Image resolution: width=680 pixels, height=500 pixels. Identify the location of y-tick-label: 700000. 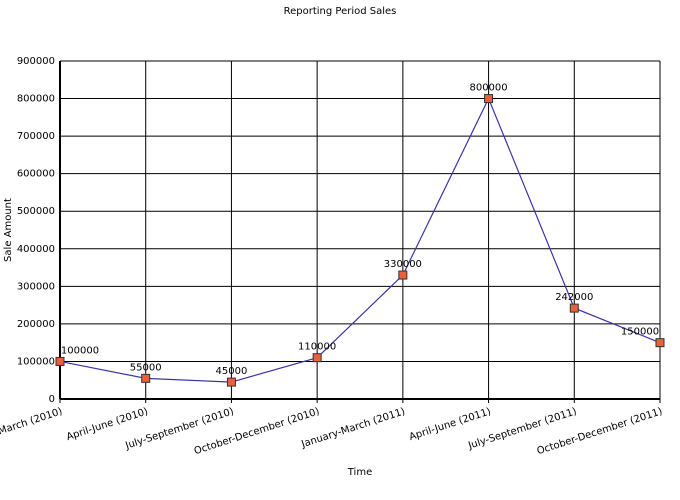
(36, 136).